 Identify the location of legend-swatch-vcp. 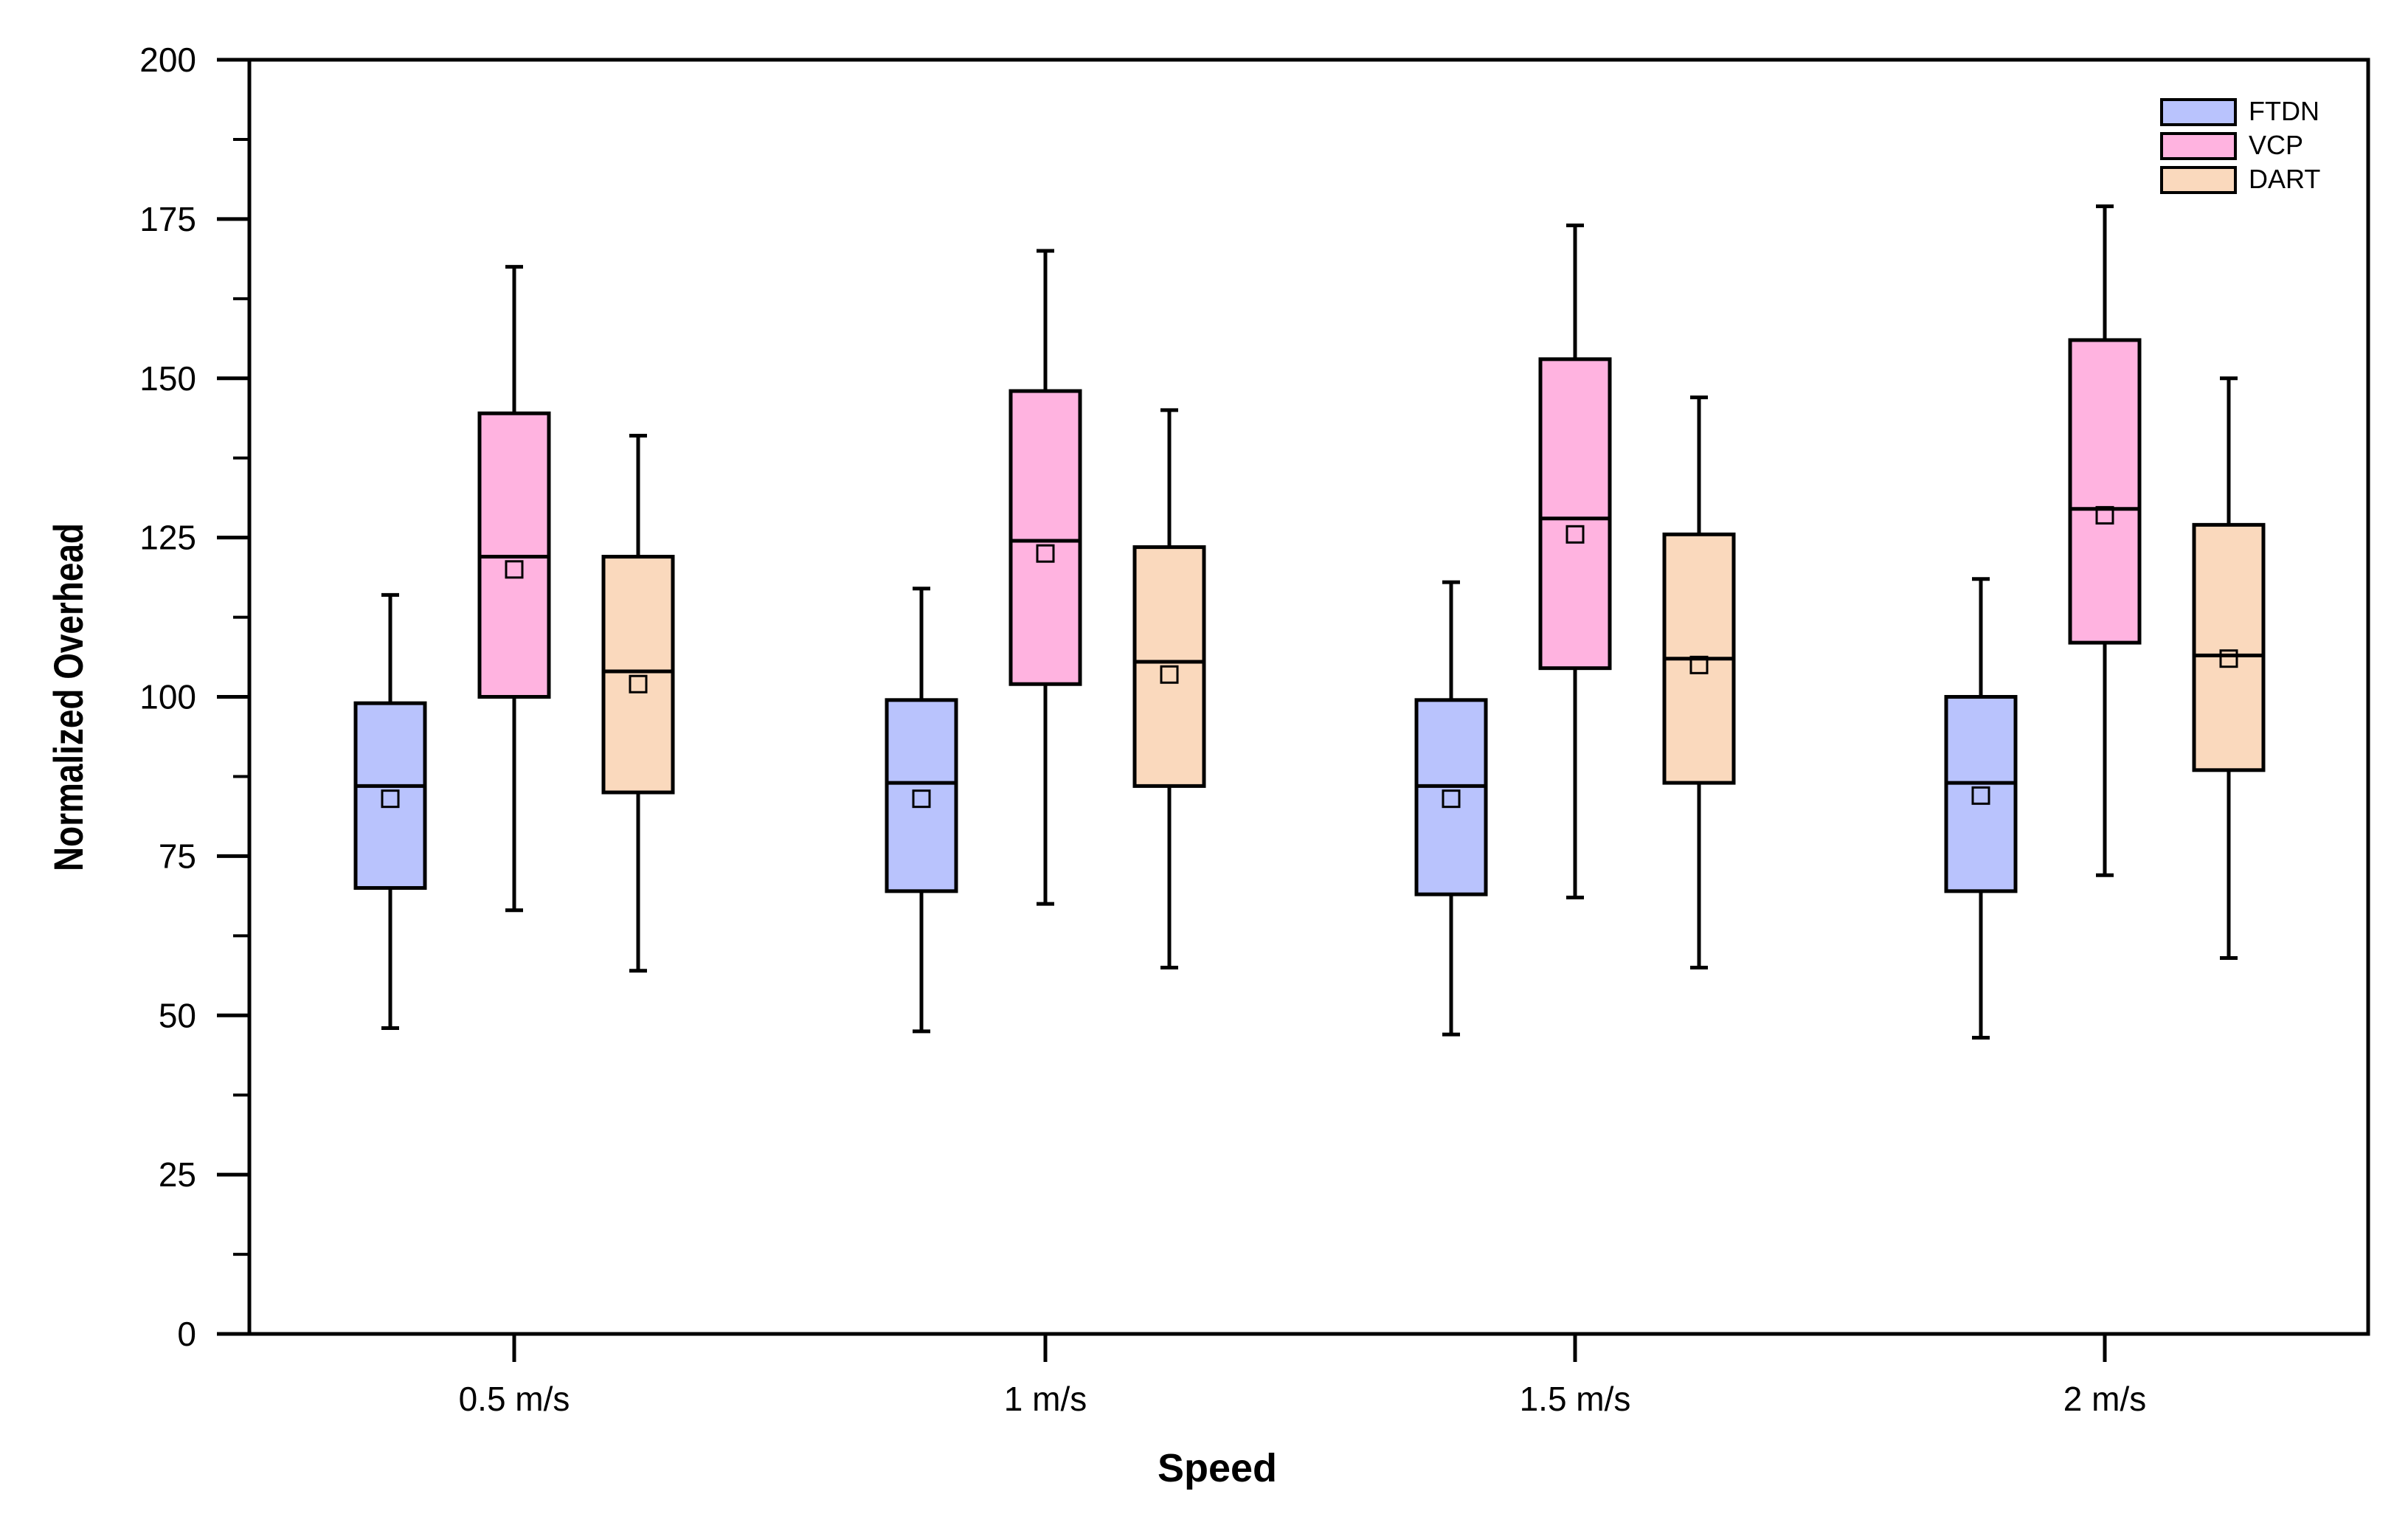
(2198, 146).